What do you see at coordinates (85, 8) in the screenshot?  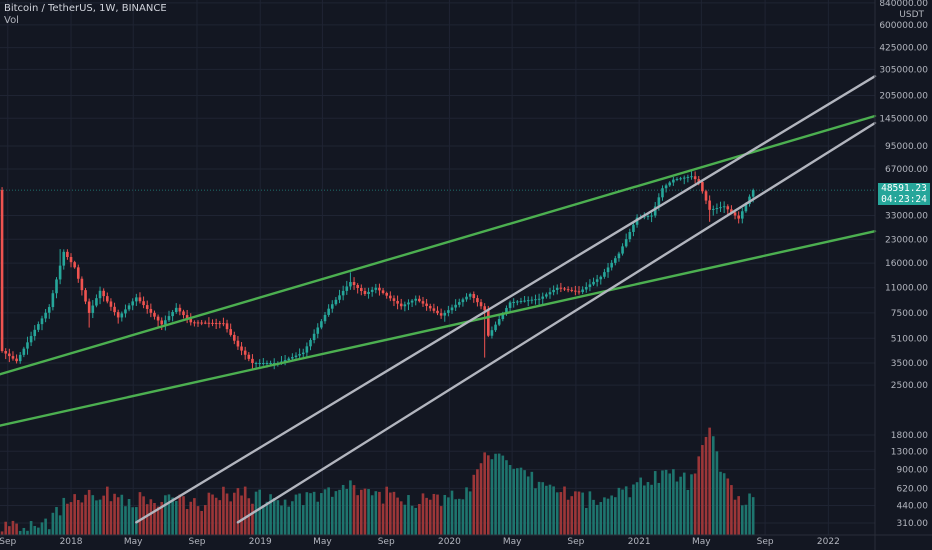 I see `symbol-title: Bitcoin / TetherUS, 1W, BINANCE` at bounding box center [85, 8].